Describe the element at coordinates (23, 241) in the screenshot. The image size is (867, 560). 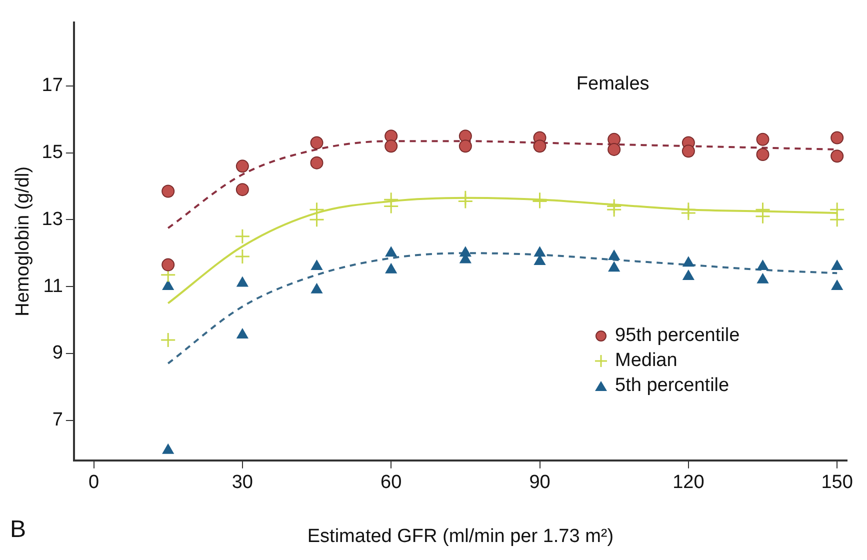
I see `y-axis-title: Hemoglobin (g/dl)` at that location.